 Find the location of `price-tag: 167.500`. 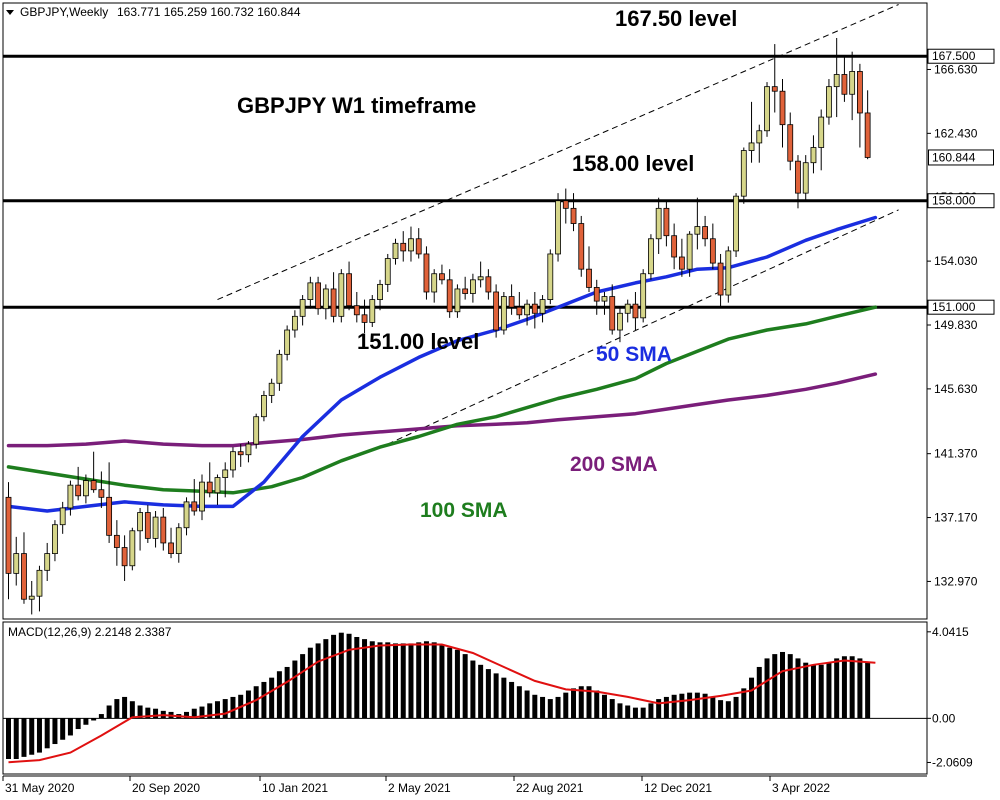

price-tag: 167.500 is located at coordinates (961, 56).